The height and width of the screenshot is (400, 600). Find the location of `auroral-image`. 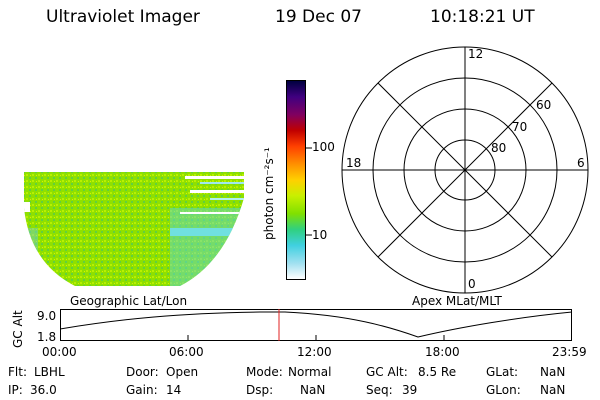

auroral-image is located at coordinates (134, 229).